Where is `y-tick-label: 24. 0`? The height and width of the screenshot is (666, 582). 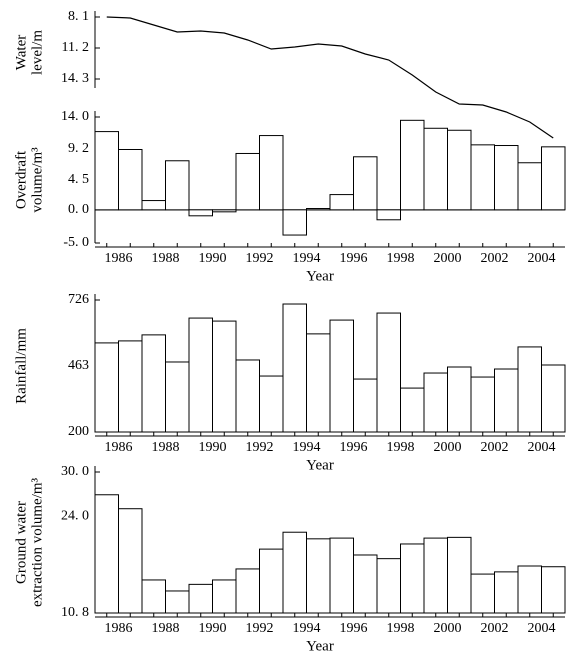 y-tick-label: 24. 0 is located at coordinates (75, 515).